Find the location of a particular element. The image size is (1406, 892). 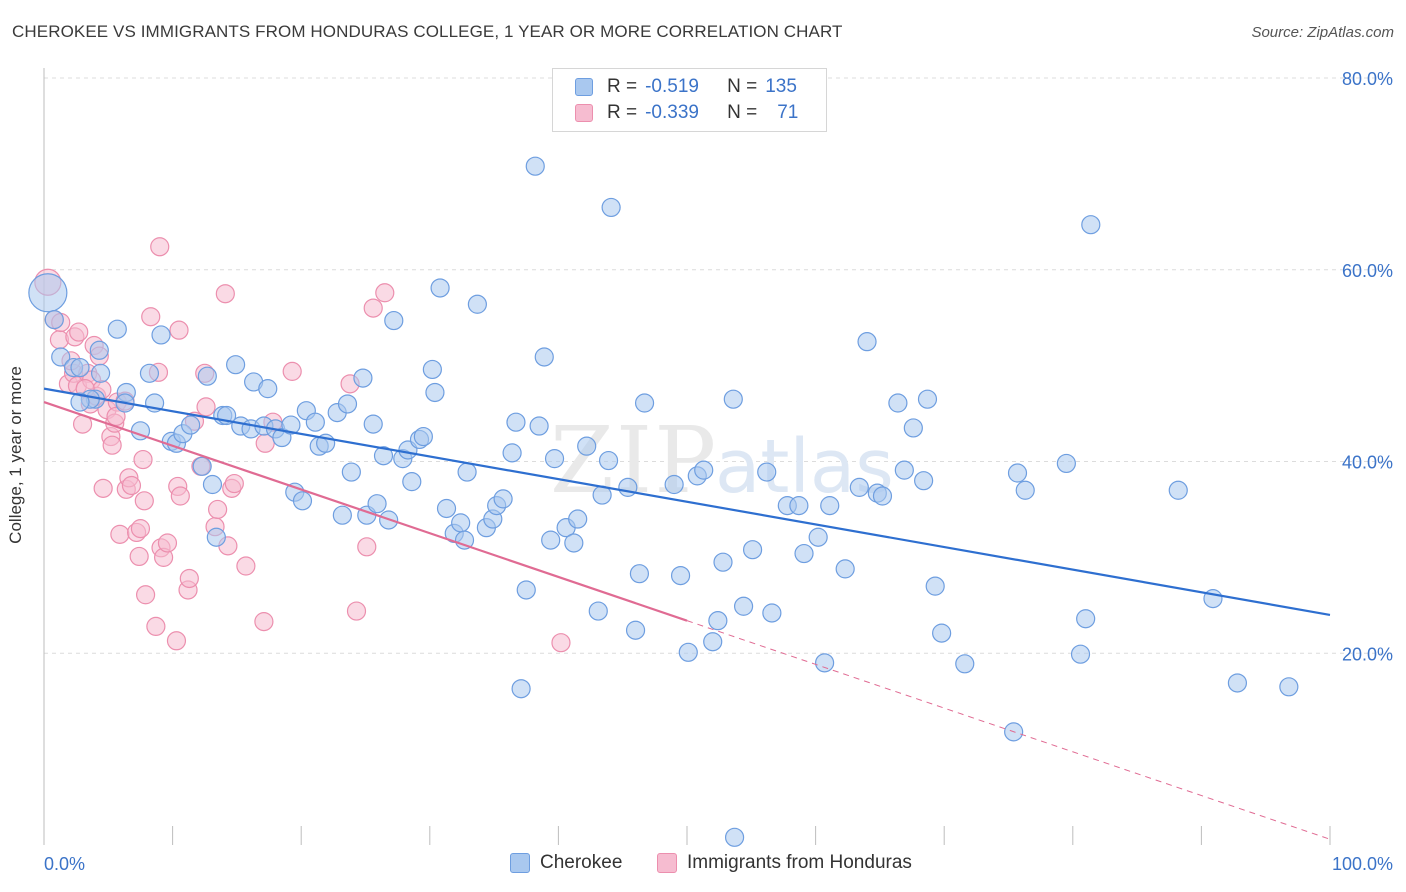

y-tick-label: 60.0% is located at coordinates (1367, 271).